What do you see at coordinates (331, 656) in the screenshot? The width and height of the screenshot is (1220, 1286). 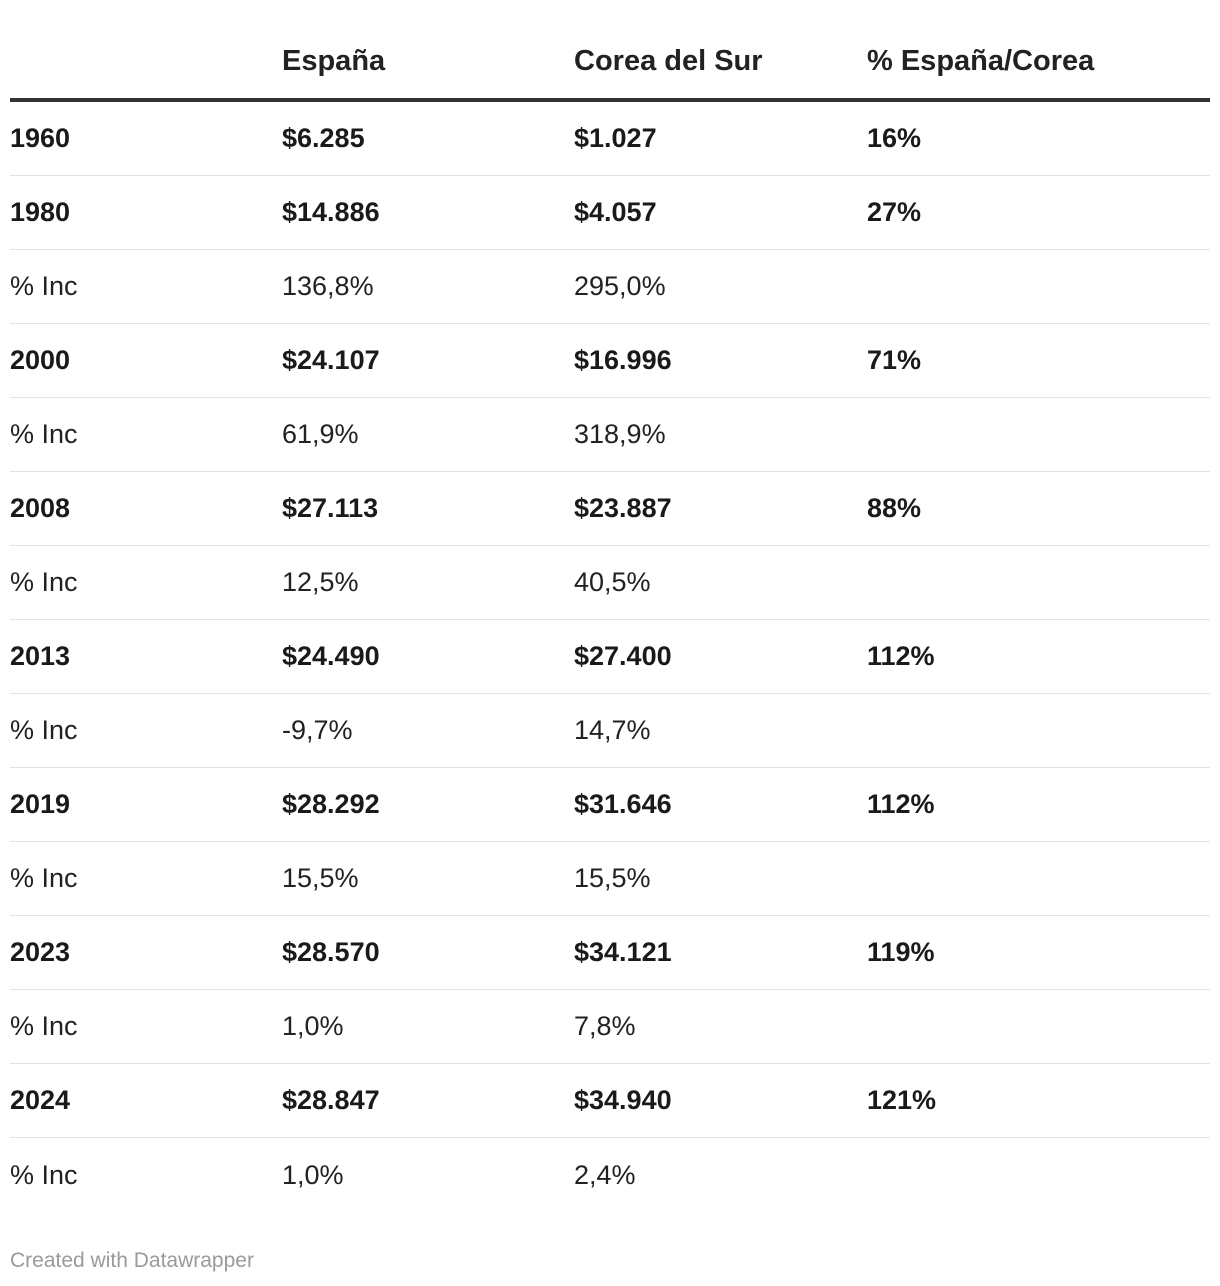 I see `spain-value-cell: $24.490` at bounding box center [331, 656].